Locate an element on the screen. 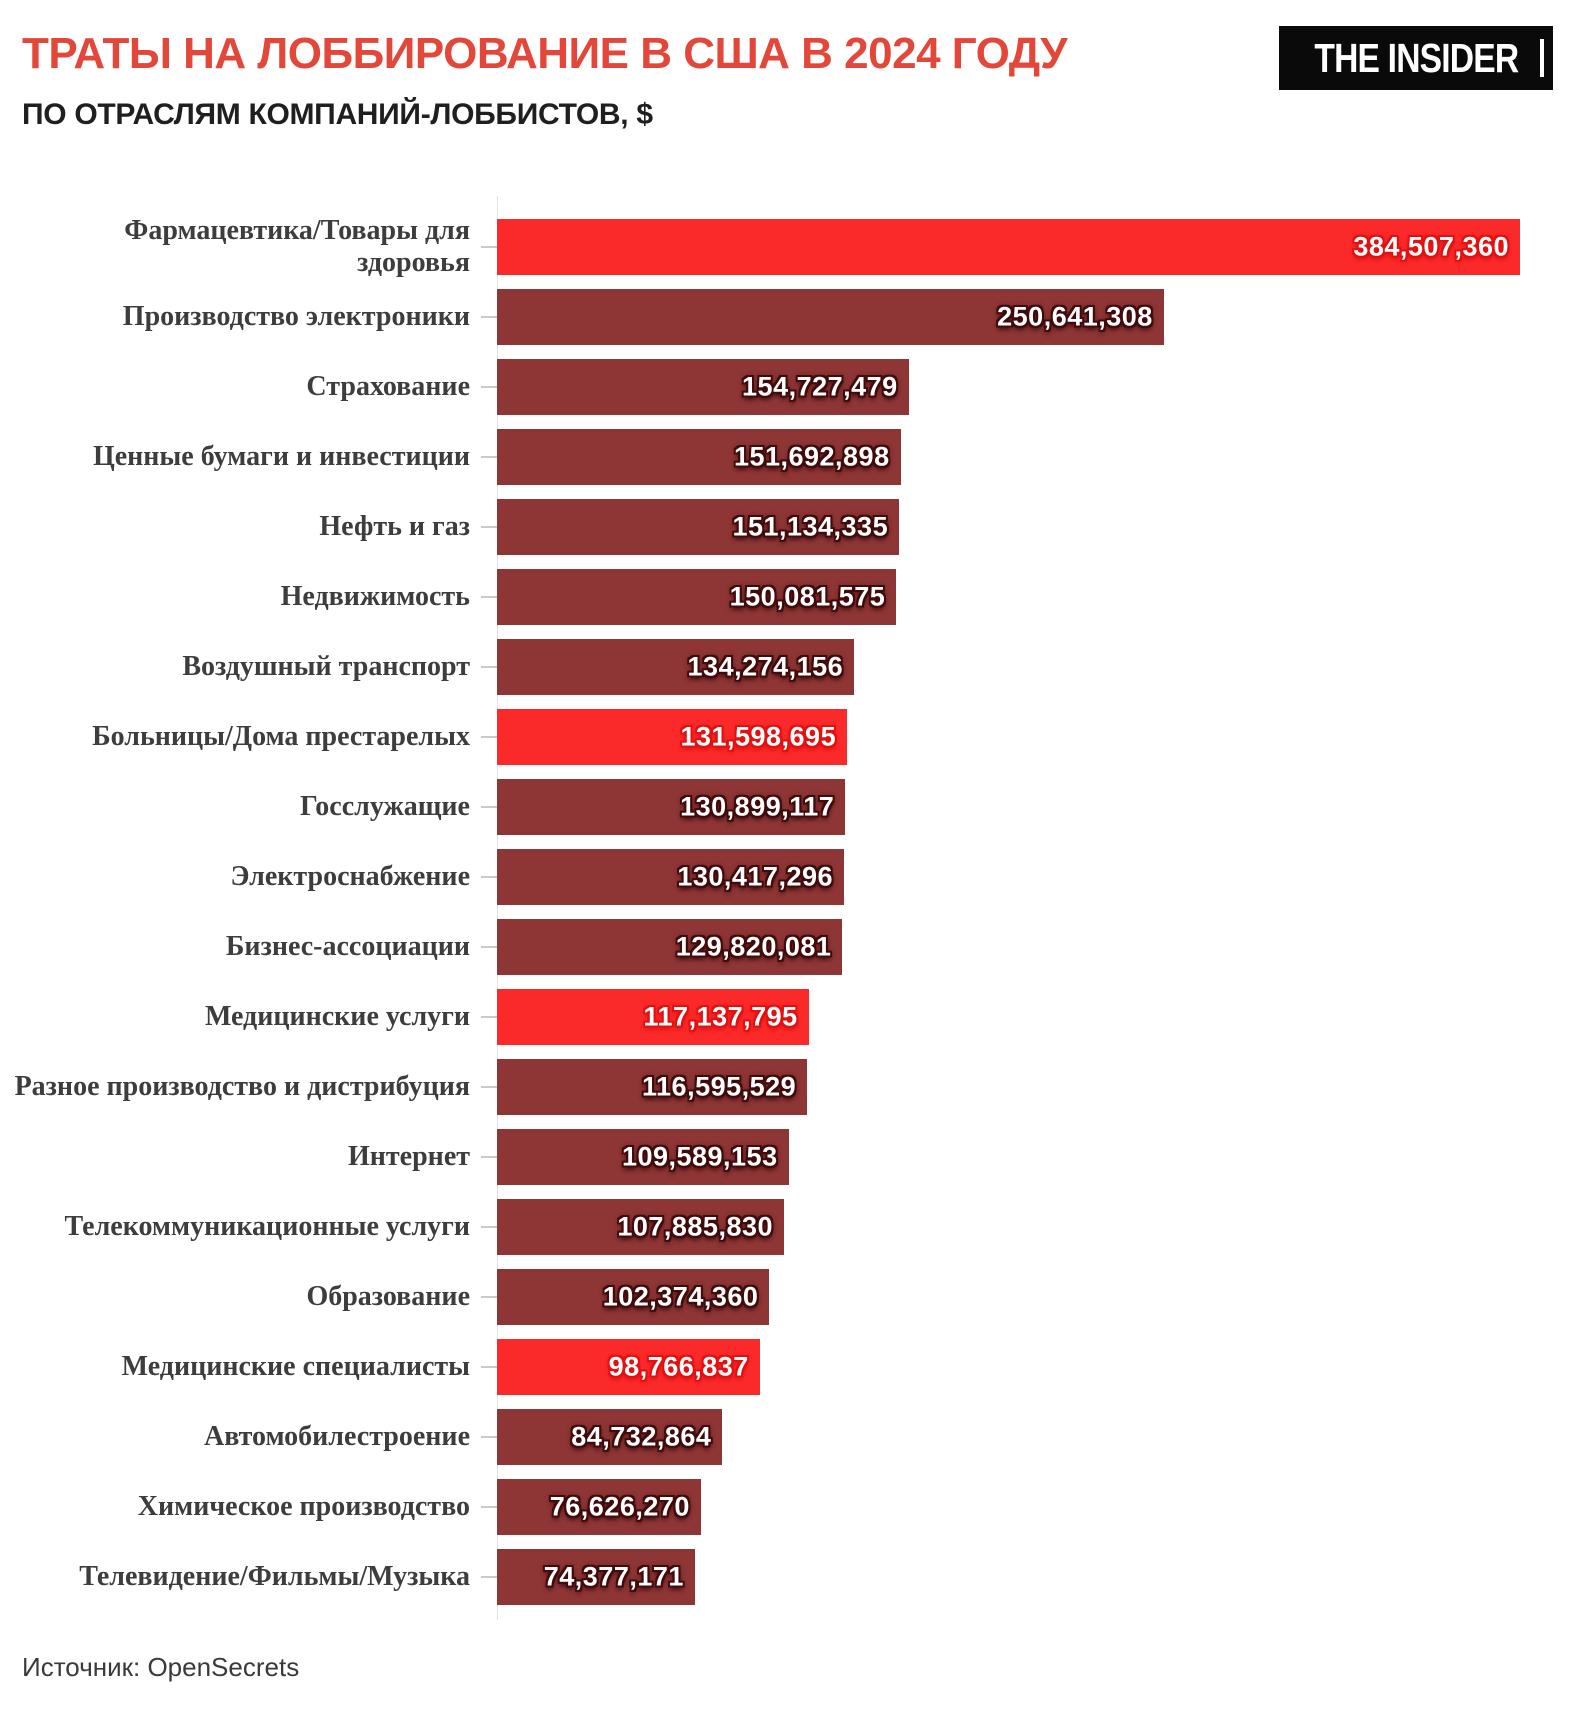  category-label: Страхование is located at coordinates (388, 387).